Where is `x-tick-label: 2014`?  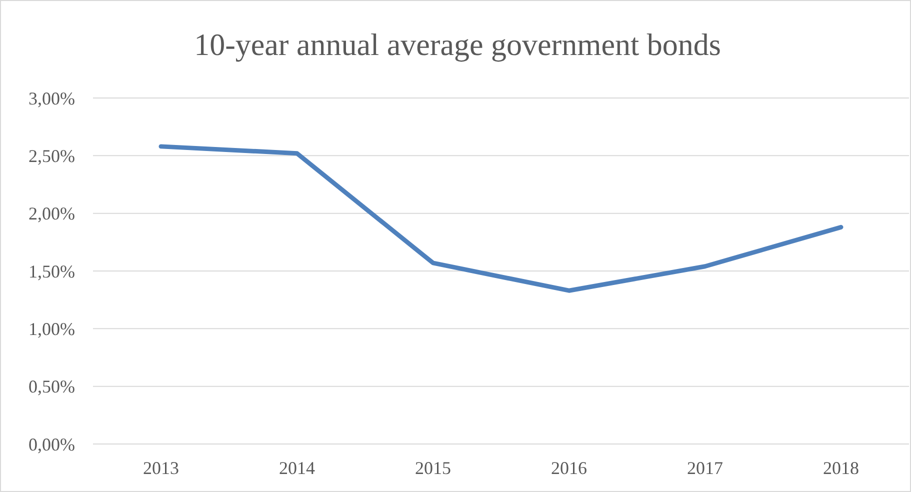
x-tick-label: 2014 is located at coordinates (297, 468).